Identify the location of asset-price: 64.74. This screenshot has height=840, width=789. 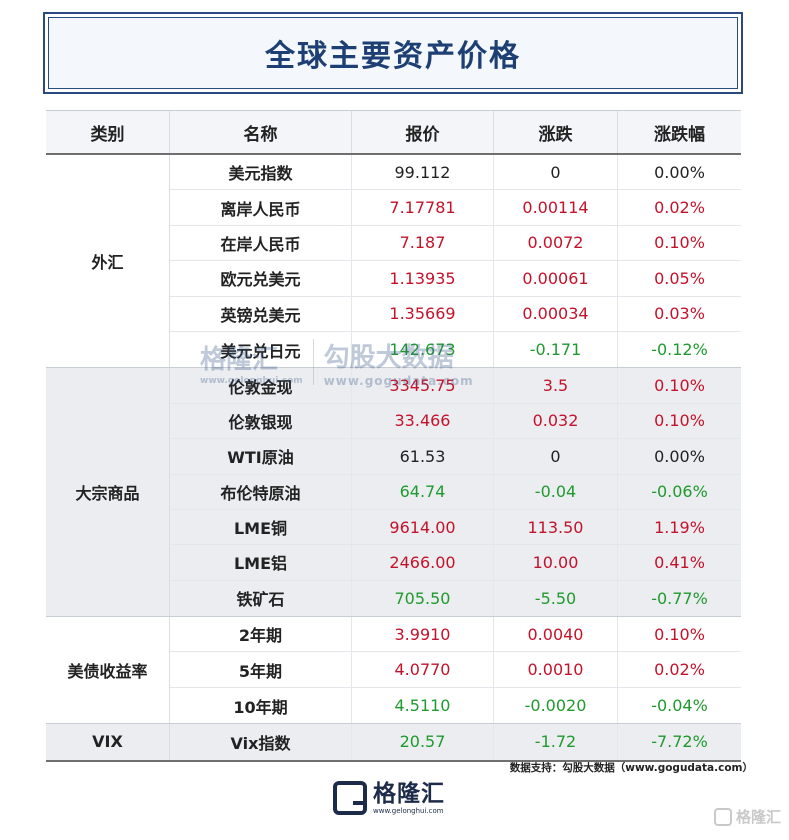
(423, 491).